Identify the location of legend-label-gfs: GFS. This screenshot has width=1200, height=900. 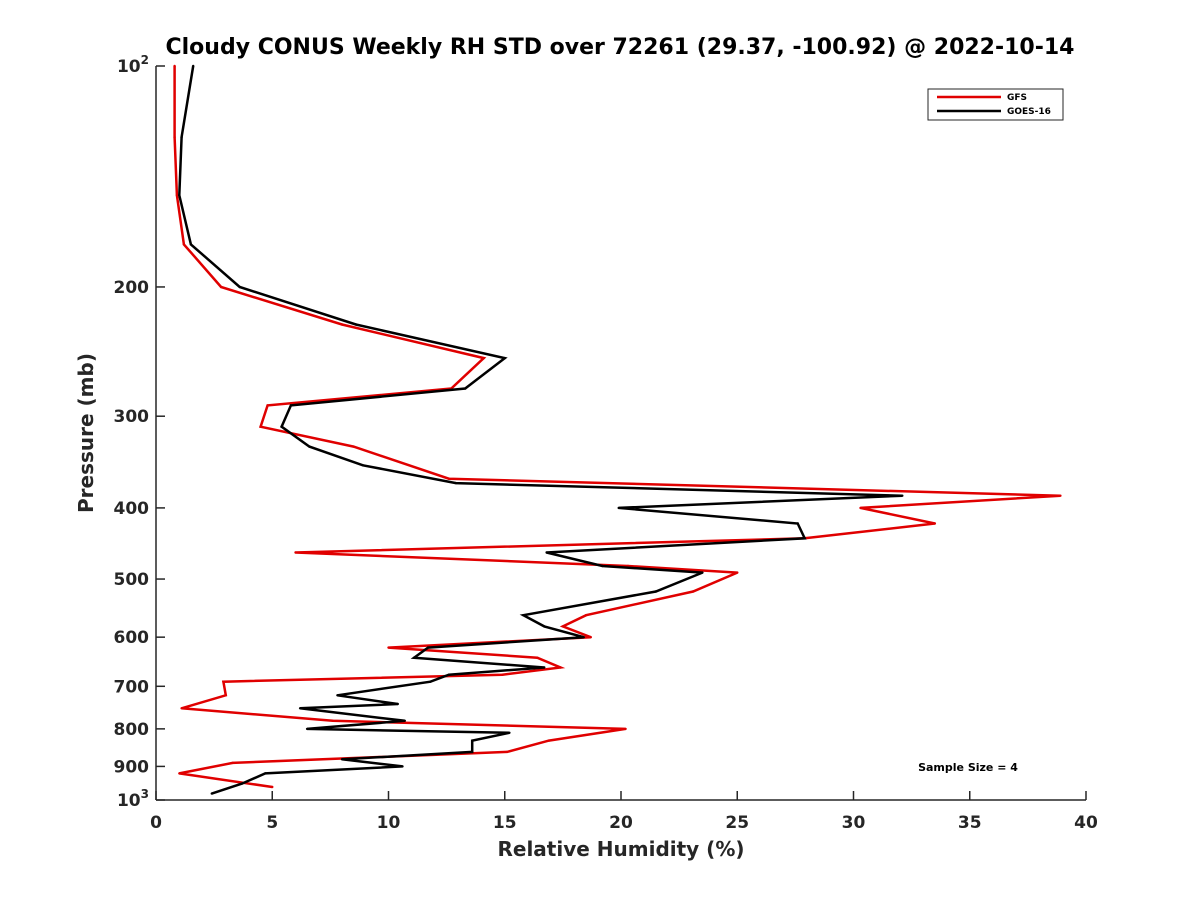
(1017, 98).